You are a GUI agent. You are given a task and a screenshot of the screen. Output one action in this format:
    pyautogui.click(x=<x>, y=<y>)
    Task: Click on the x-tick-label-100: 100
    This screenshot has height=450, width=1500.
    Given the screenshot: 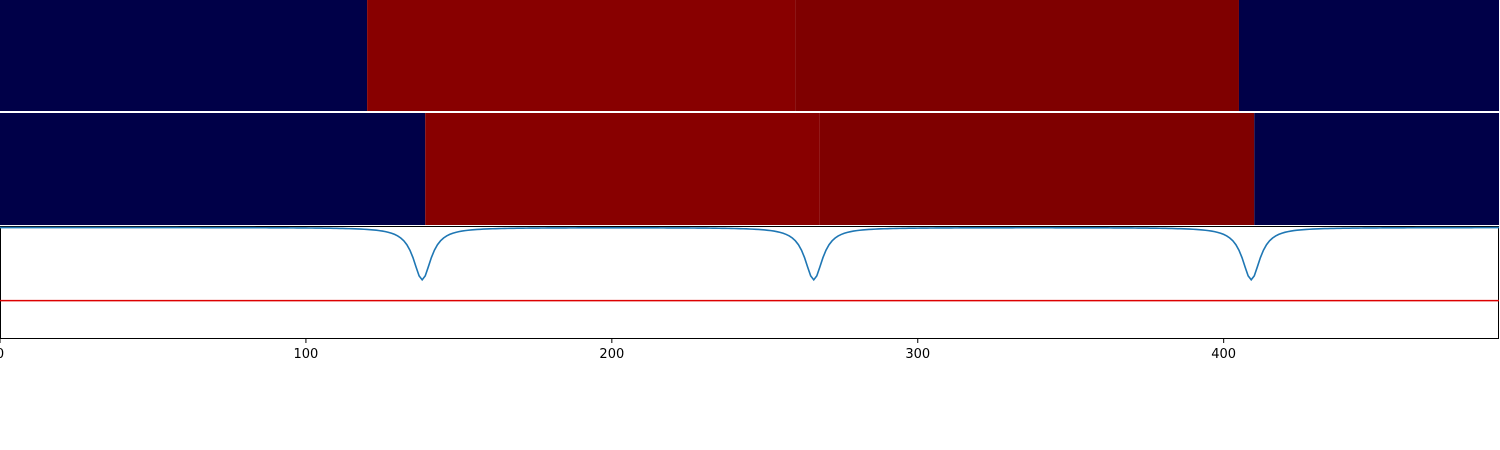 What is the action you would take?
    pyautogui.click(x=306, y=354)
    